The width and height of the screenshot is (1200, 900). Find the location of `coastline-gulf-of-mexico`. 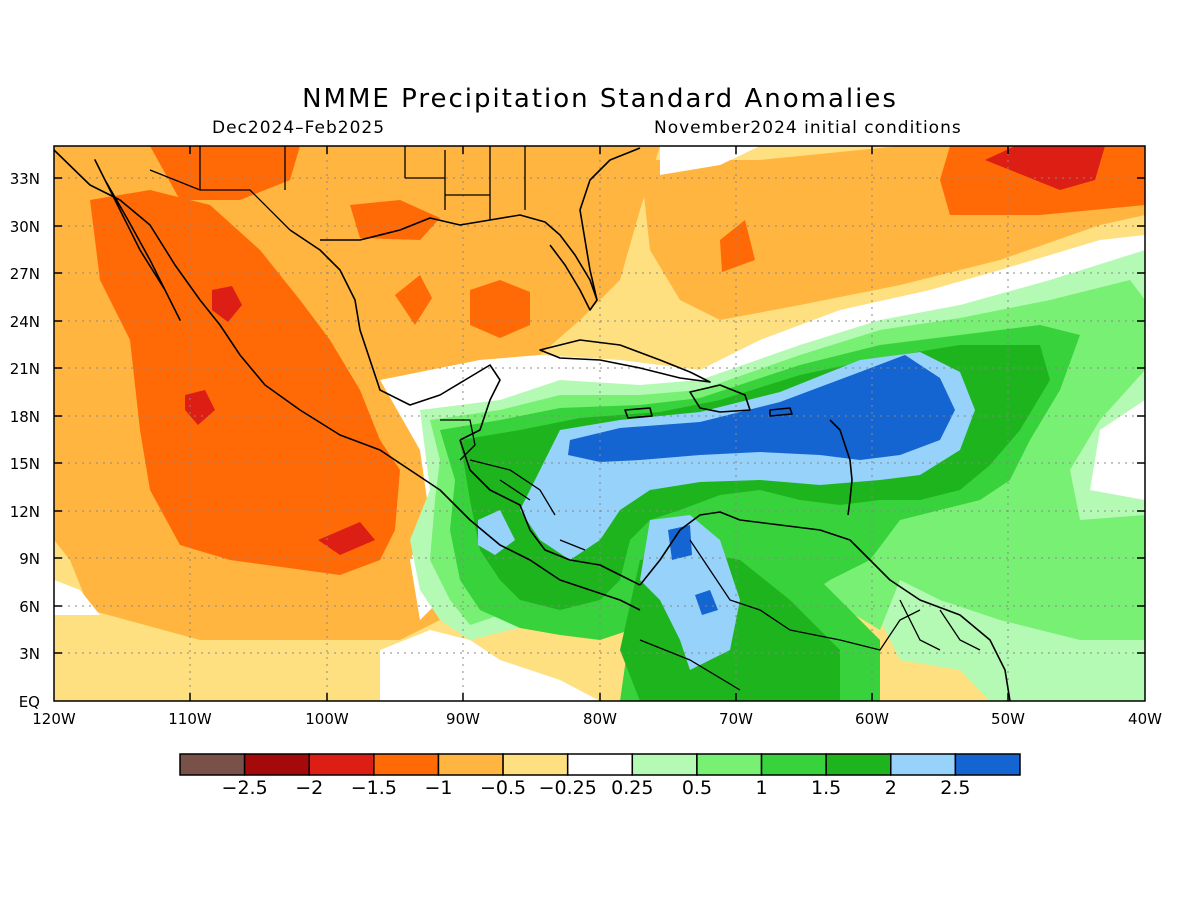

coastline-gulf-of-mexico is located at coordinates (395, 335).